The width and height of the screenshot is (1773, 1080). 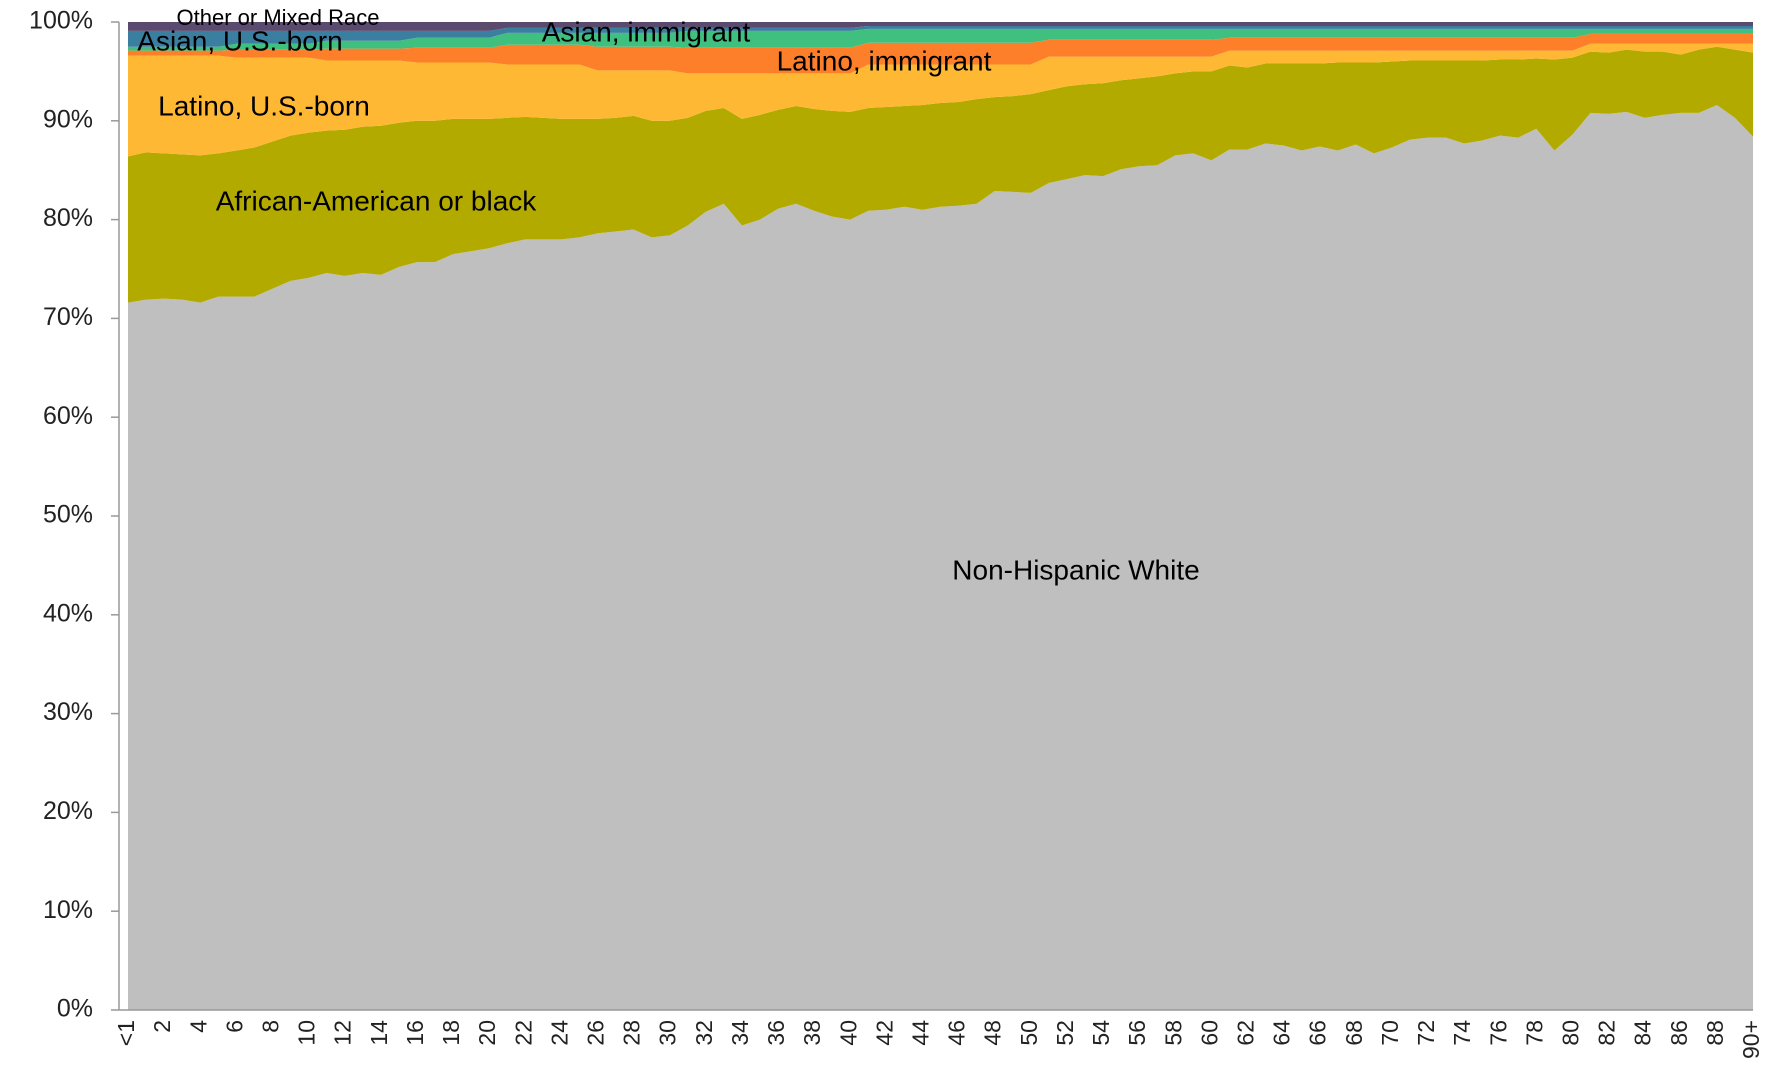 I want to click on x-tick-label: 90+, so click(x=1751, y=1039).